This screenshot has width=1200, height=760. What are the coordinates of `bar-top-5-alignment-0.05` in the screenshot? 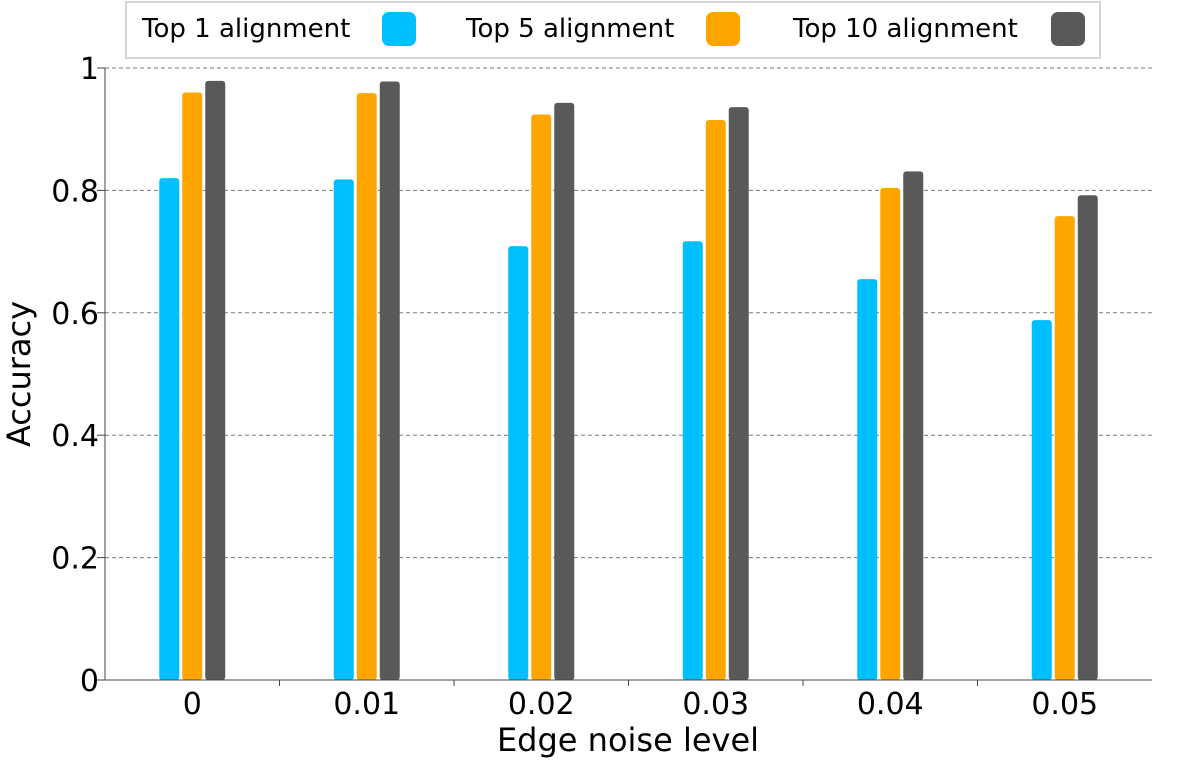 It's located at (1064, 448).